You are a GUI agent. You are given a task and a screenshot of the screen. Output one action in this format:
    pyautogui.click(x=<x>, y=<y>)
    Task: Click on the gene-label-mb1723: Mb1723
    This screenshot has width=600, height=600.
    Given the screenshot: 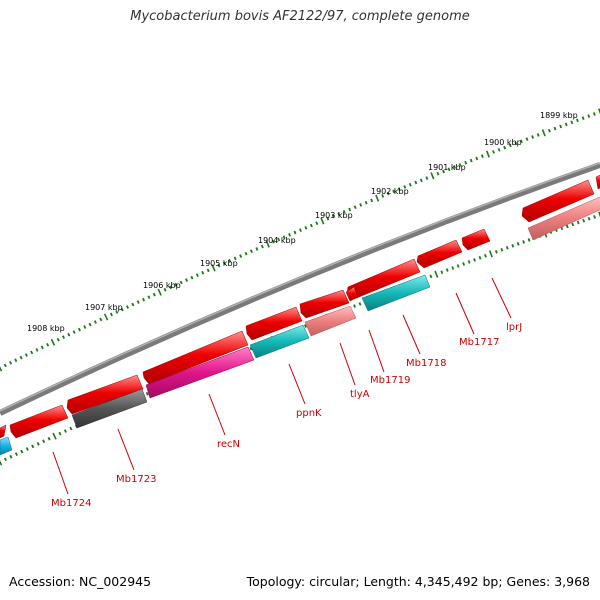 What is the action you would take?
    pyautogui.click(x=136, y=479)
    